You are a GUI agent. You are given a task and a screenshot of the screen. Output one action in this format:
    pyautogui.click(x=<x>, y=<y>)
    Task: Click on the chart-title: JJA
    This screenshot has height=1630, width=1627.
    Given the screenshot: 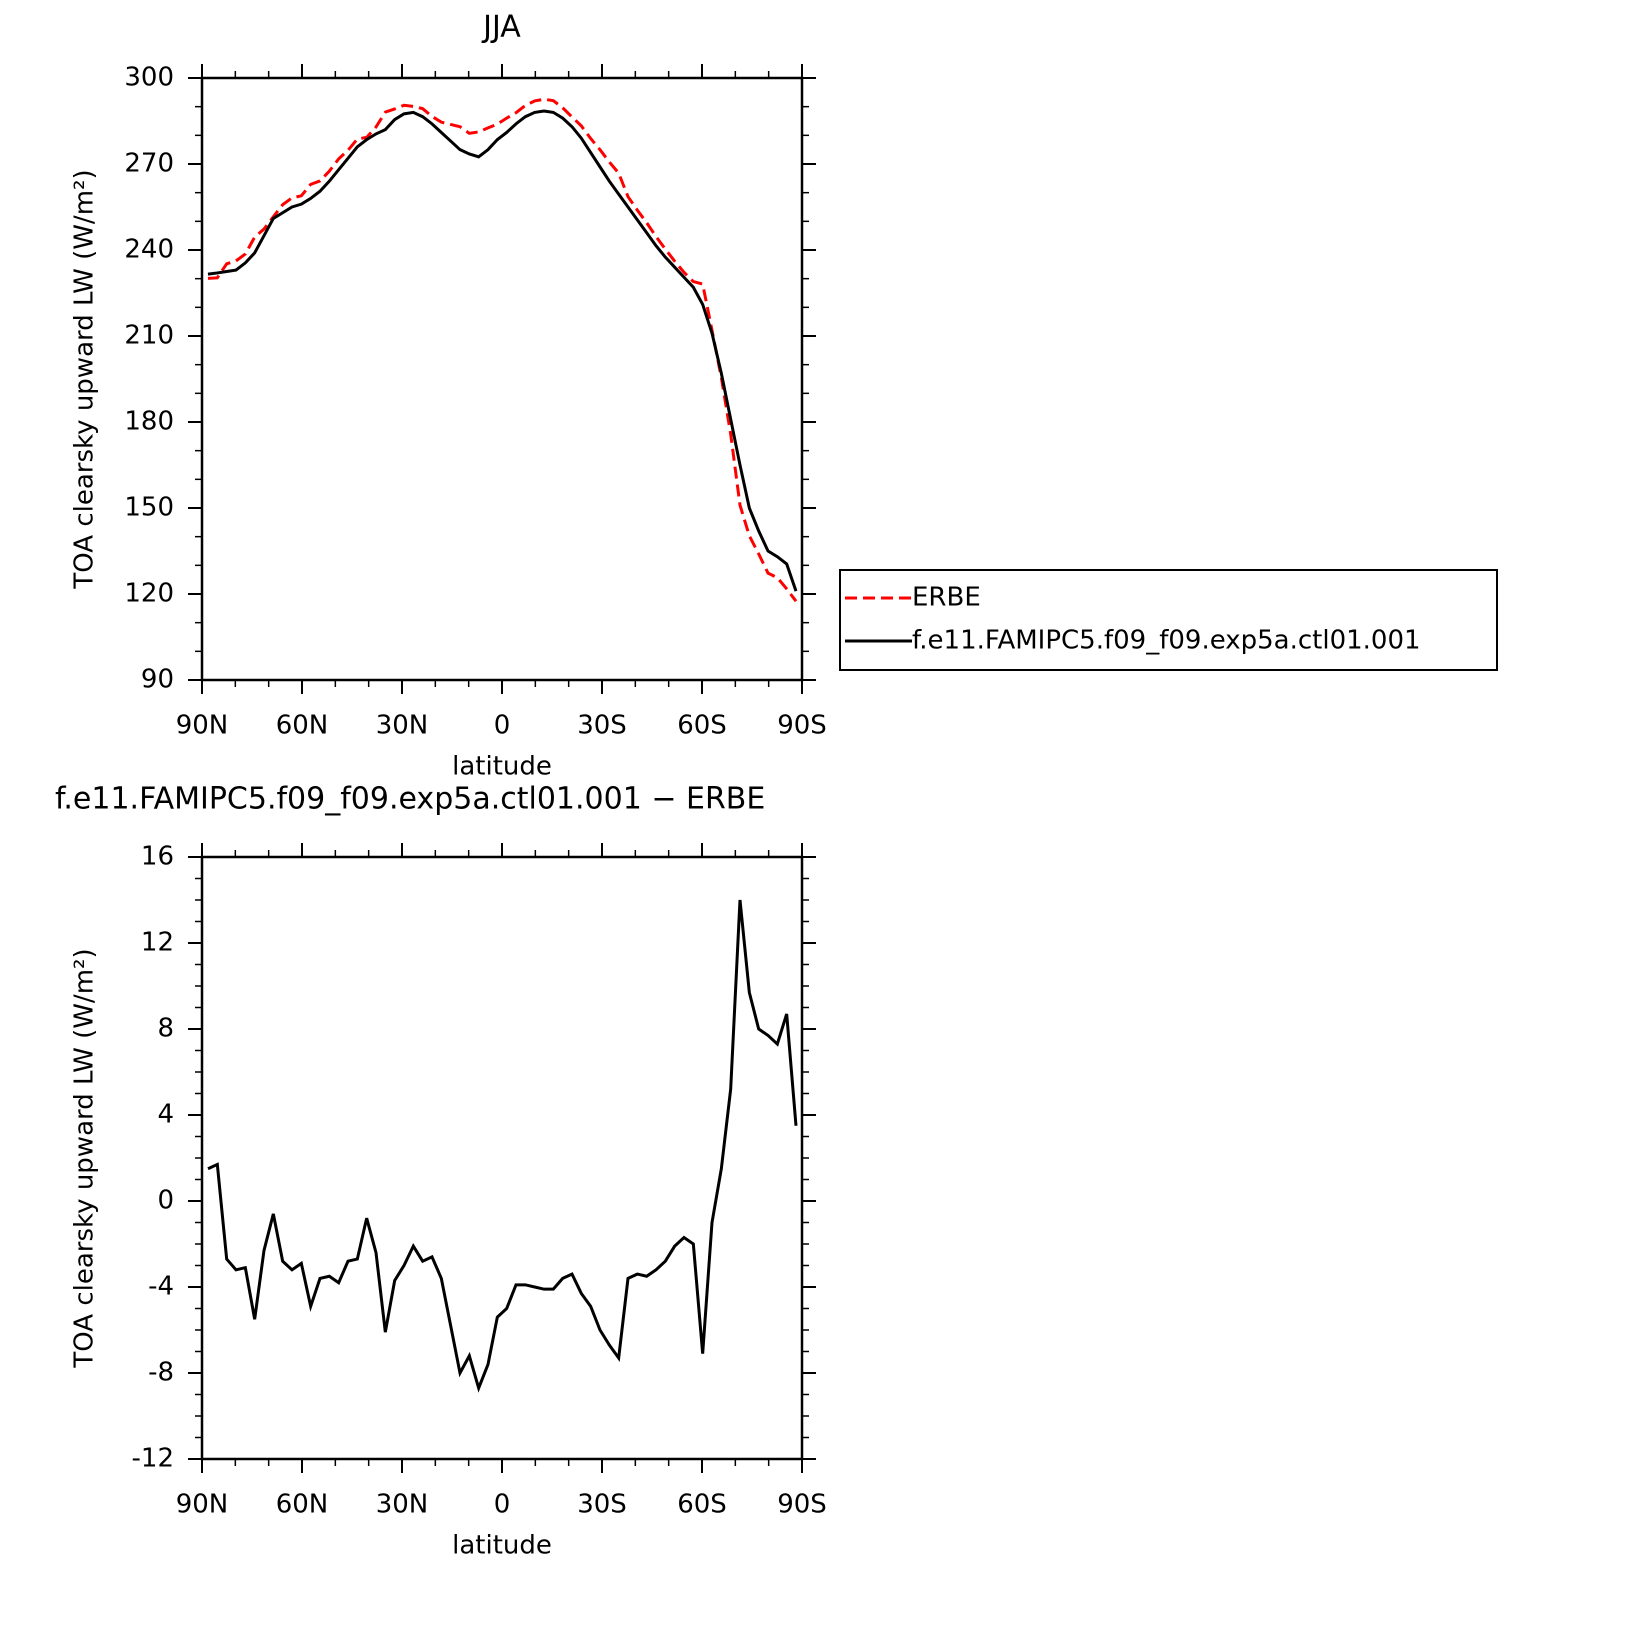 What is the action you would take?
    pyautogui.click(x=501, y=27)
    